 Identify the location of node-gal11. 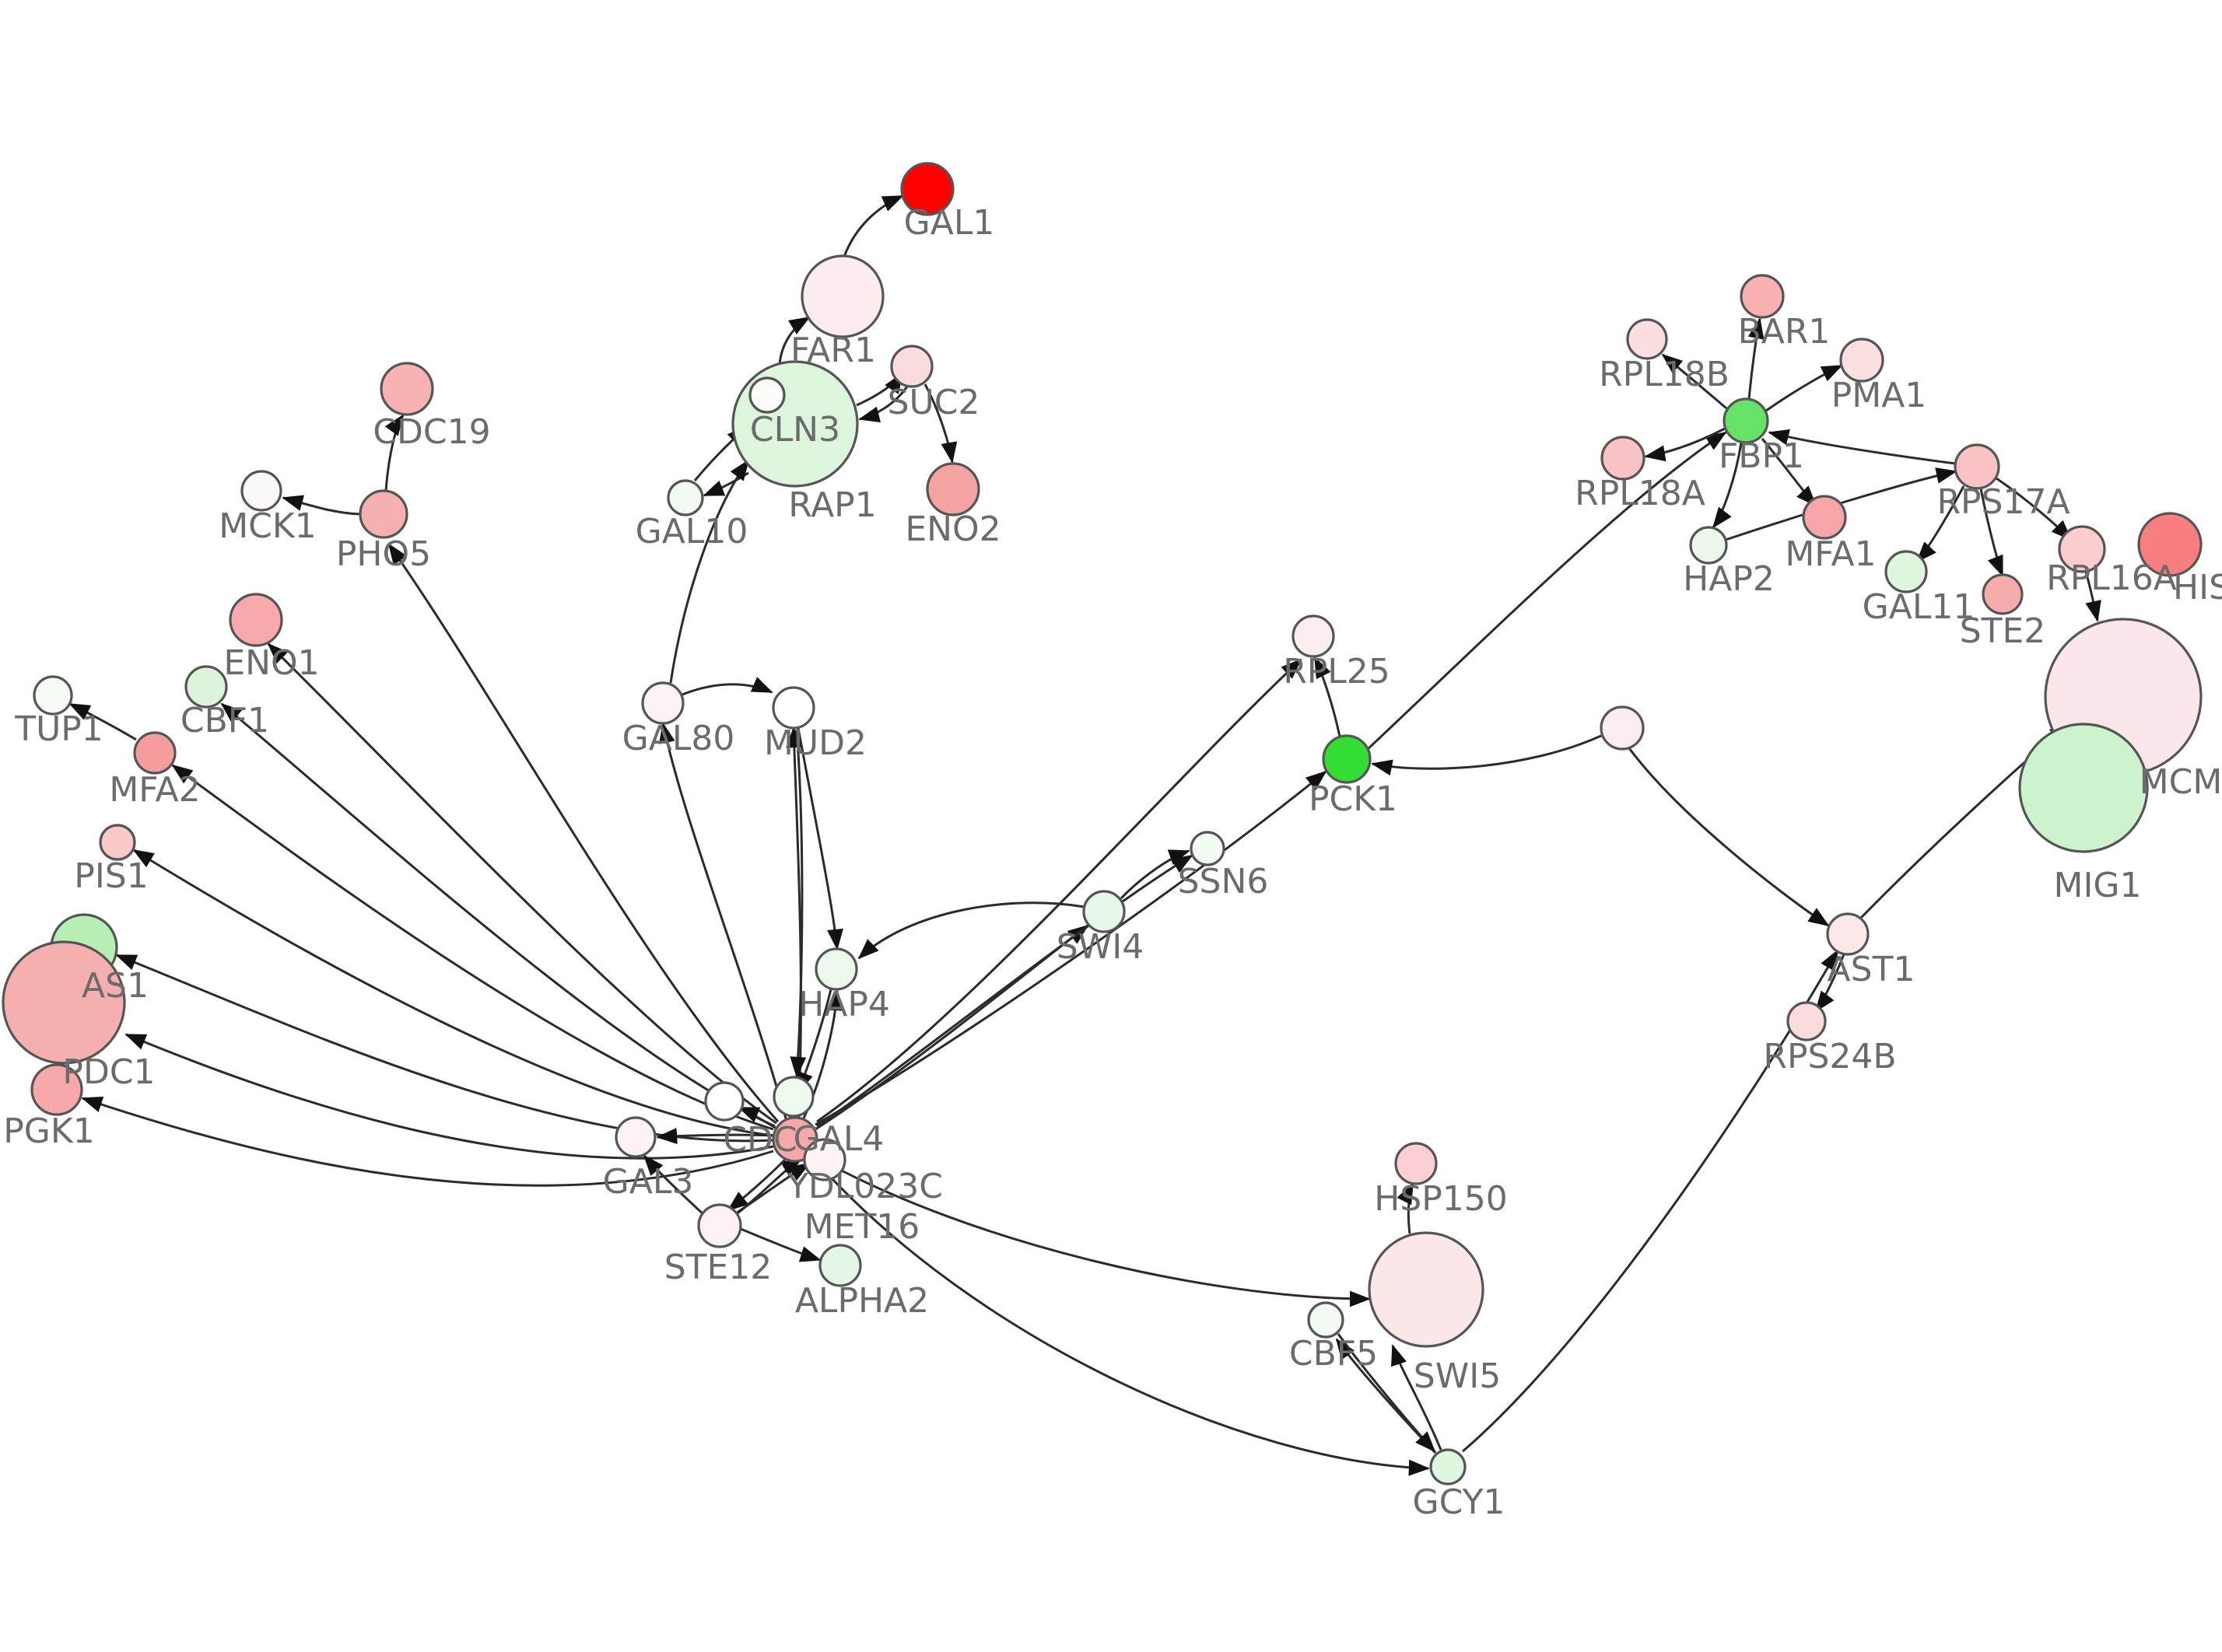
(1906, 571).